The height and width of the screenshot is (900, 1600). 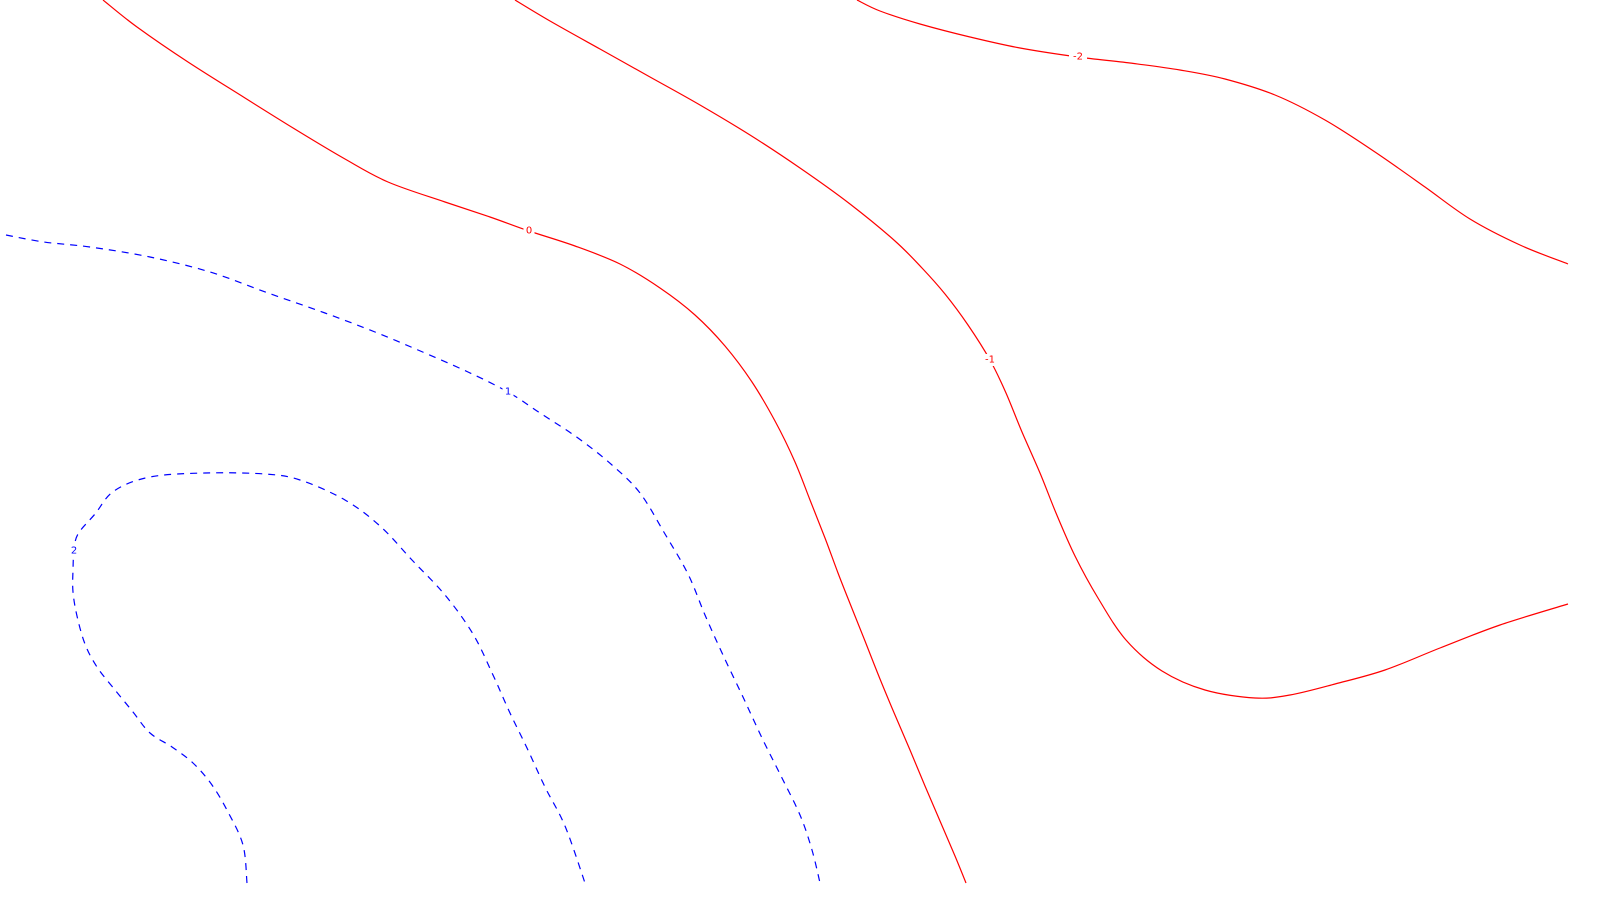 I want to click on contour-label-level-2: 2, so click(x=74, y=551).